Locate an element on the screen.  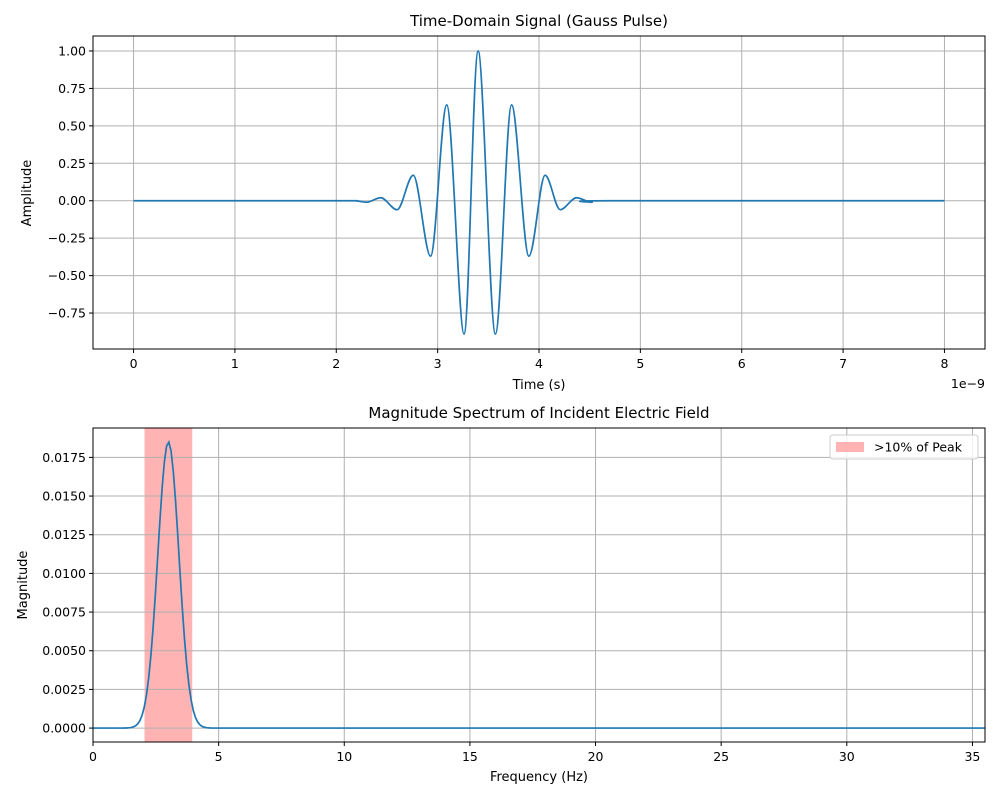
chart1-ytick-label: 0.00 is located at coordinates (72, 200).